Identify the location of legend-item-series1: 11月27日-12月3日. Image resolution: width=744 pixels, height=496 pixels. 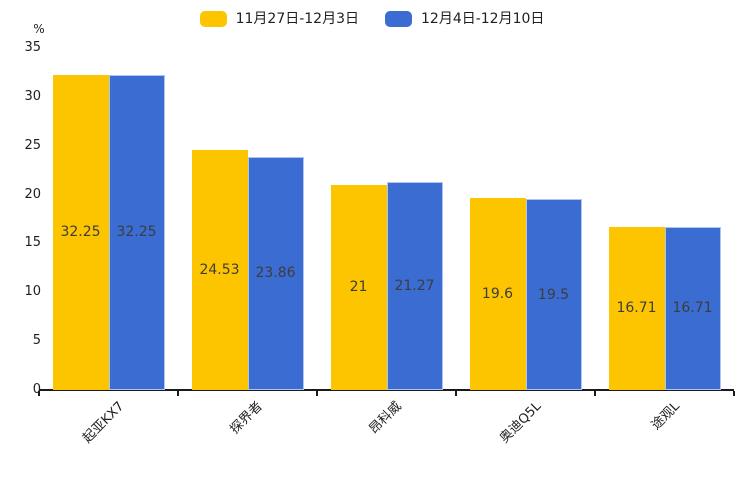
(279, 19).